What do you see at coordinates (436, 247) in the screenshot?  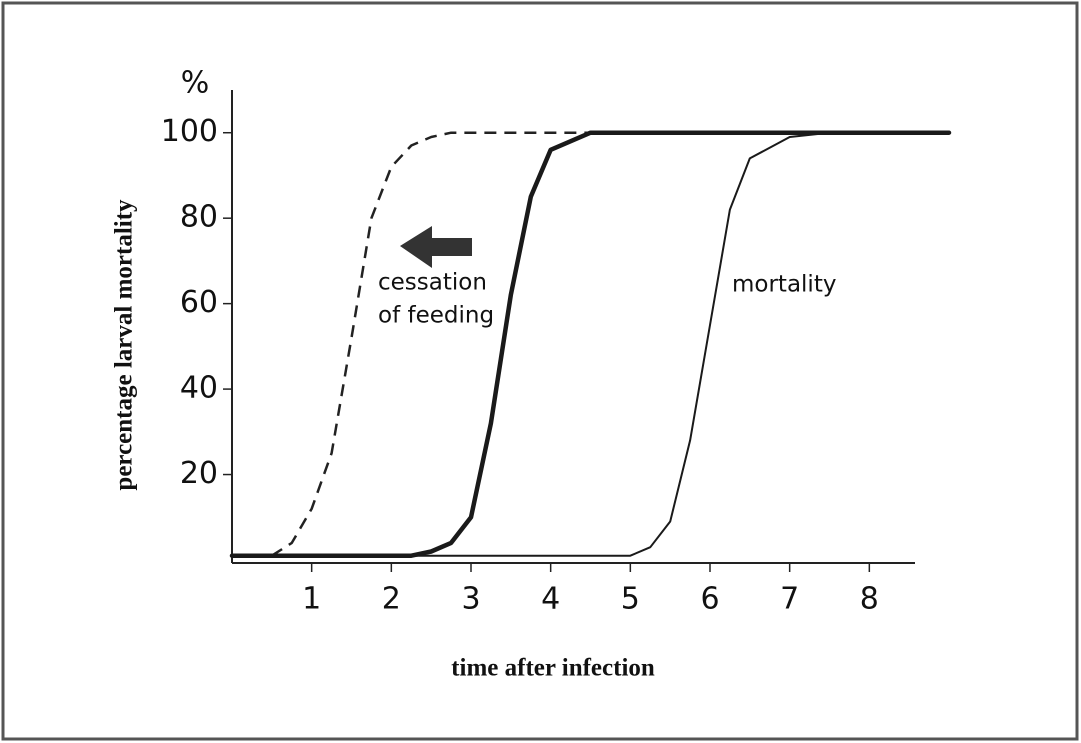 I see `arrow` at bounding box center [436, 247].